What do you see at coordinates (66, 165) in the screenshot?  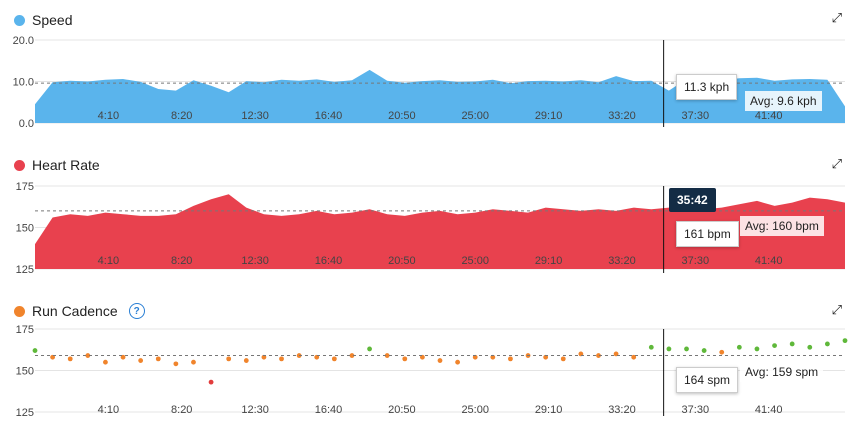 I see `heart-rate-title-label: Heart Rate` at bounding box center [66, 165].